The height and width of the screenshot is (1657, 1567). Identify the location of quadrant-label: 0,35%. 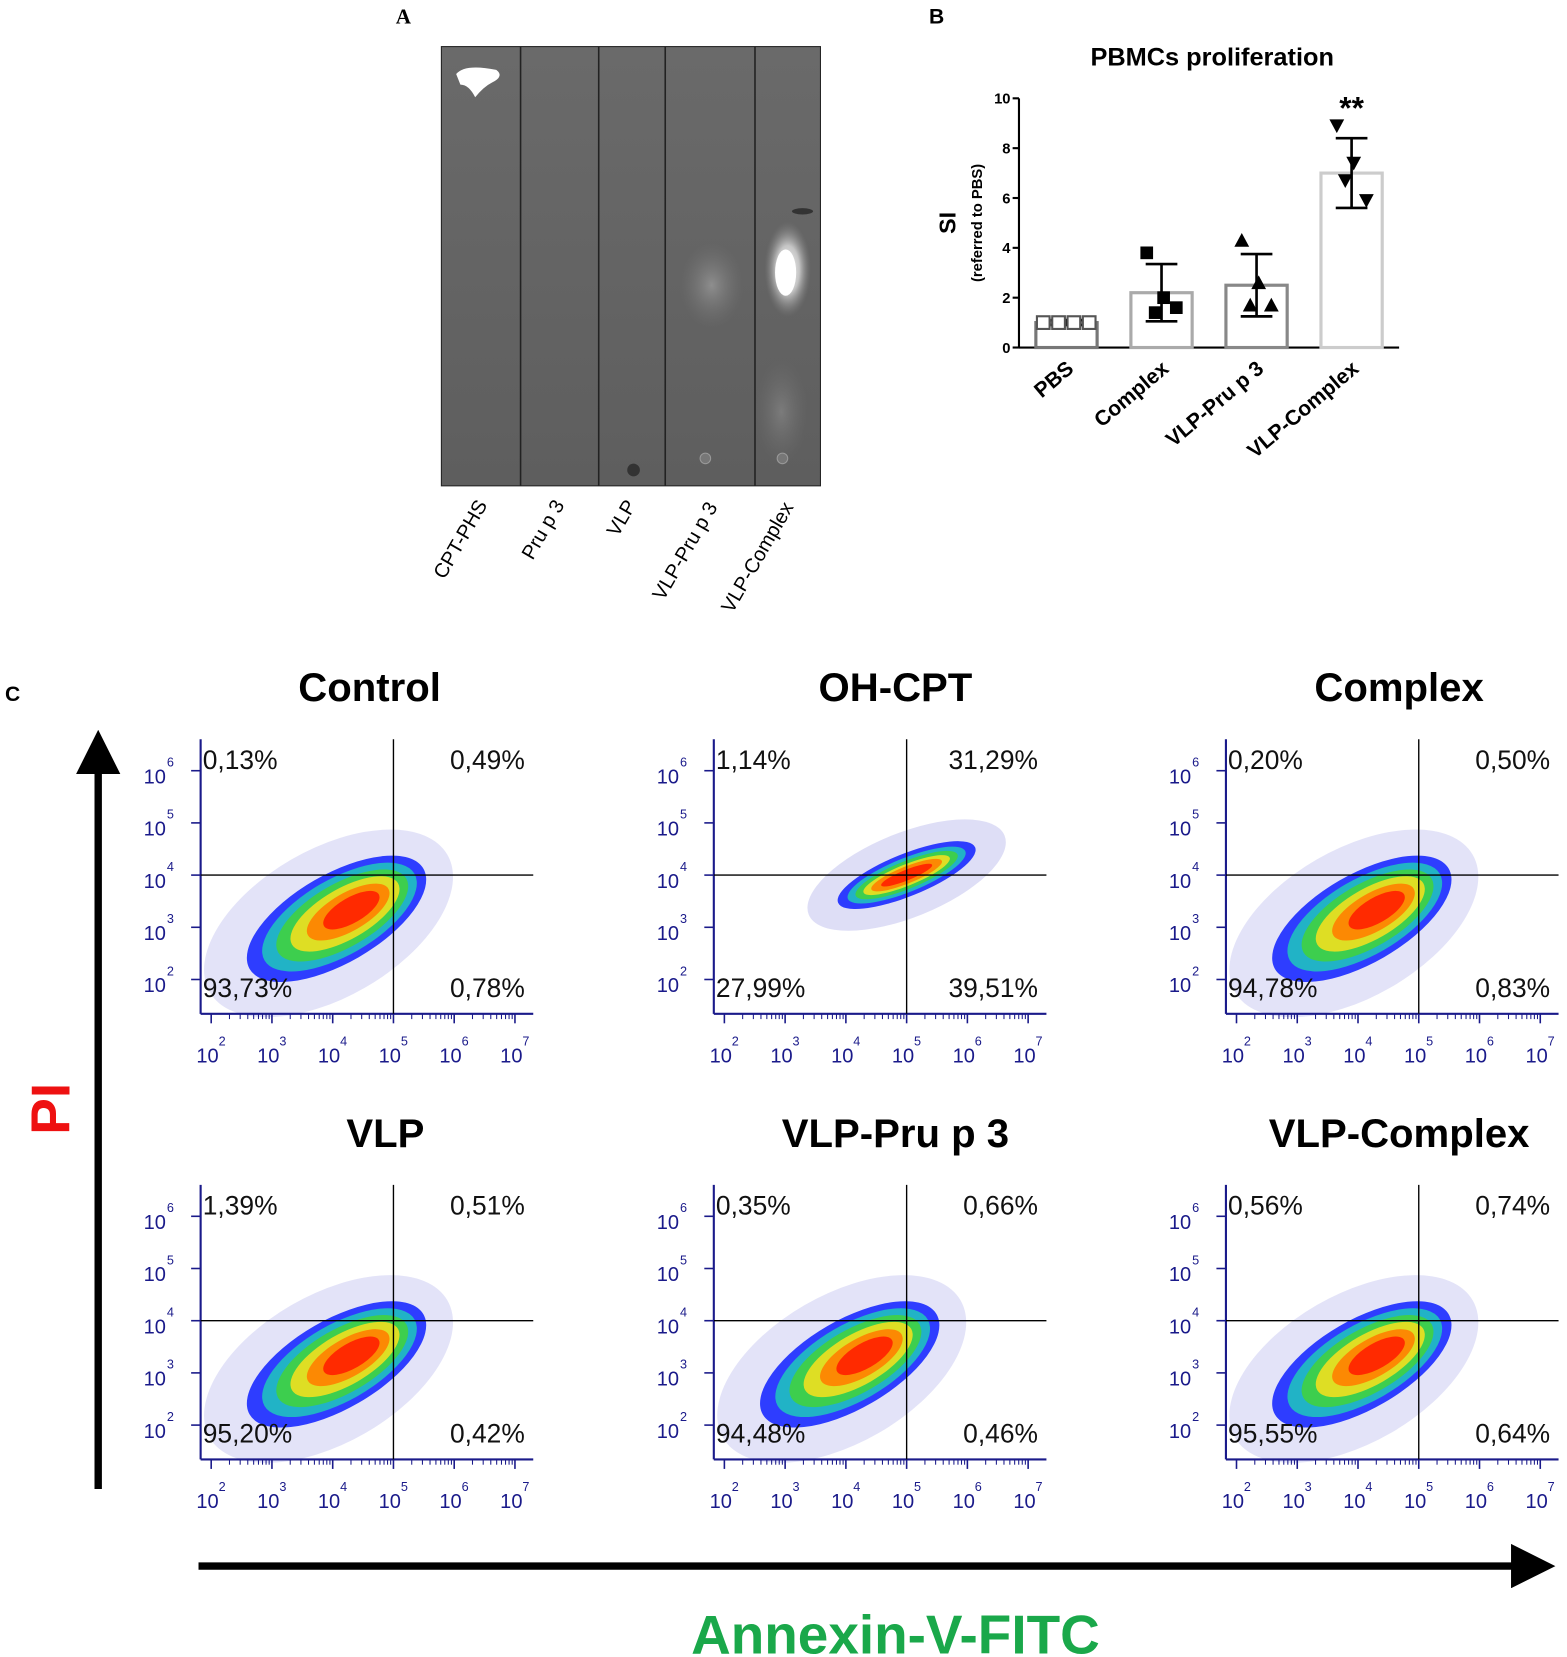
(753, 1205).